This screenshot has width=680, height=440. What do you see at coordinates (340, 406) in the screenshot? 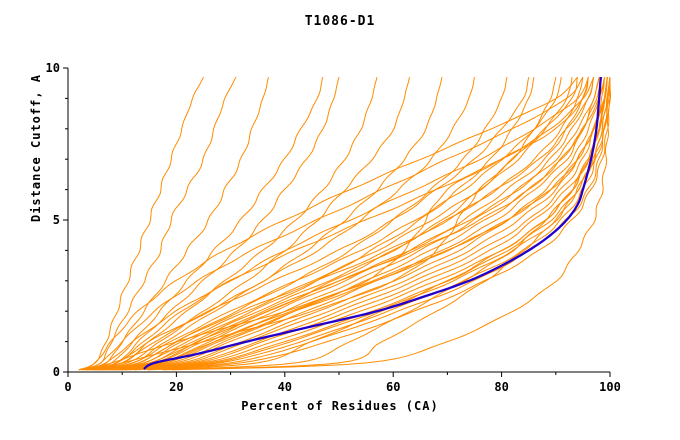
I see `x-axis-label: Percent of Residues (CA)` at bounding box center [340, 406].